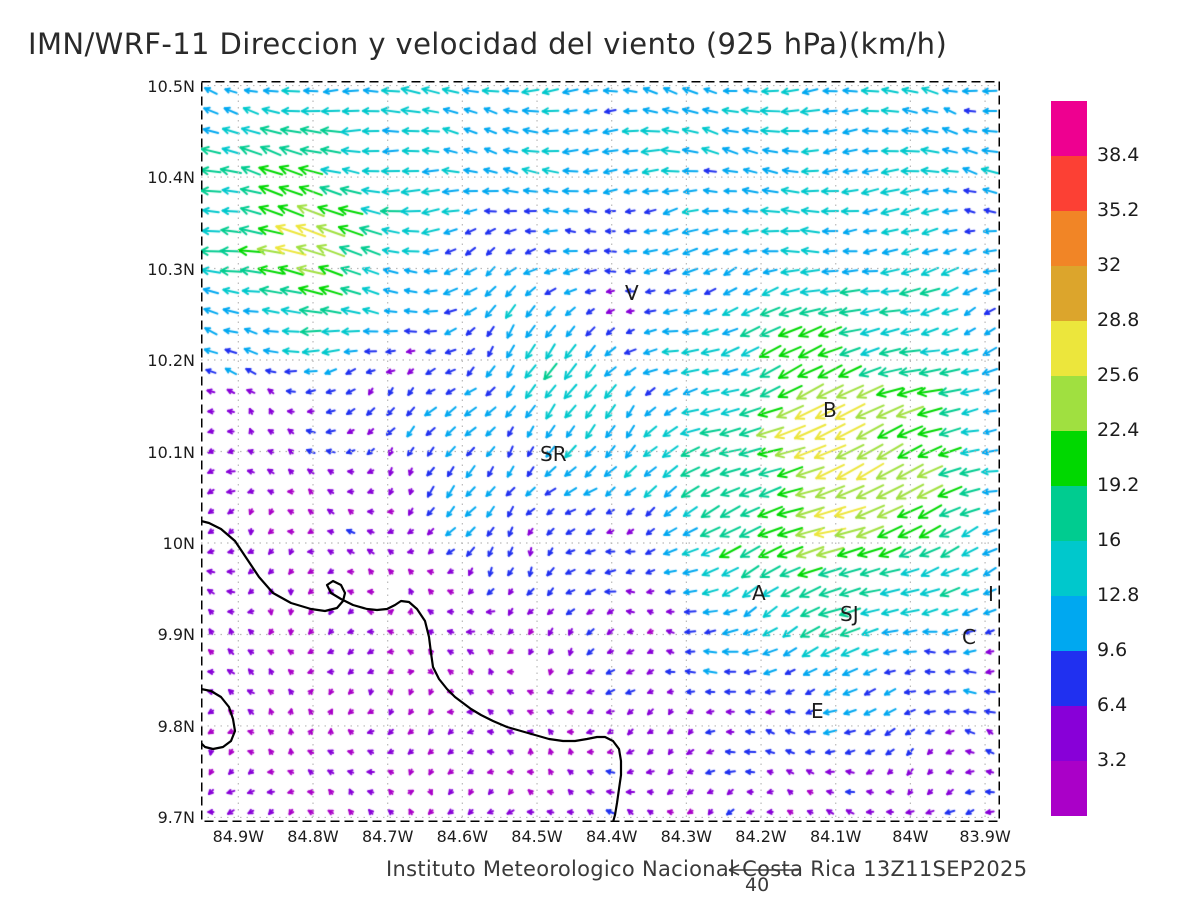 This screenshot has height=900, width=1200. Describe the element at coordinates (830, 410) in the screenshot. I see `map-label-b: B` at that location.